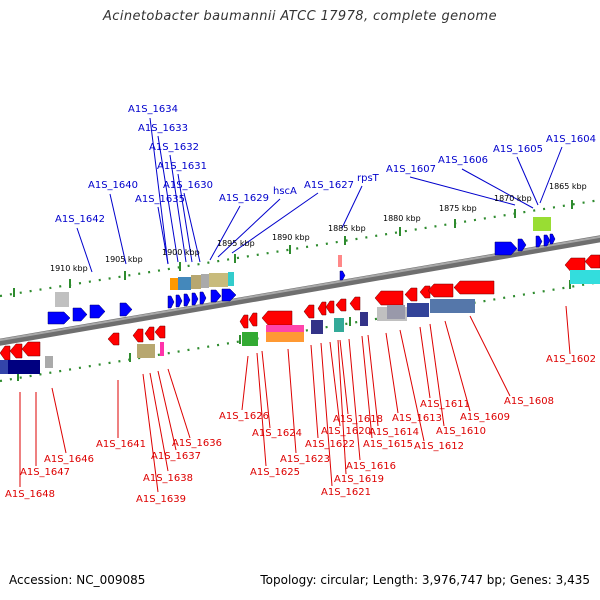 This screenshot has height=600, width=600. Describe the element at coordinates (394, 432) in the screenshot. I see `reverse-gene-label: A1S_1614` at that location.